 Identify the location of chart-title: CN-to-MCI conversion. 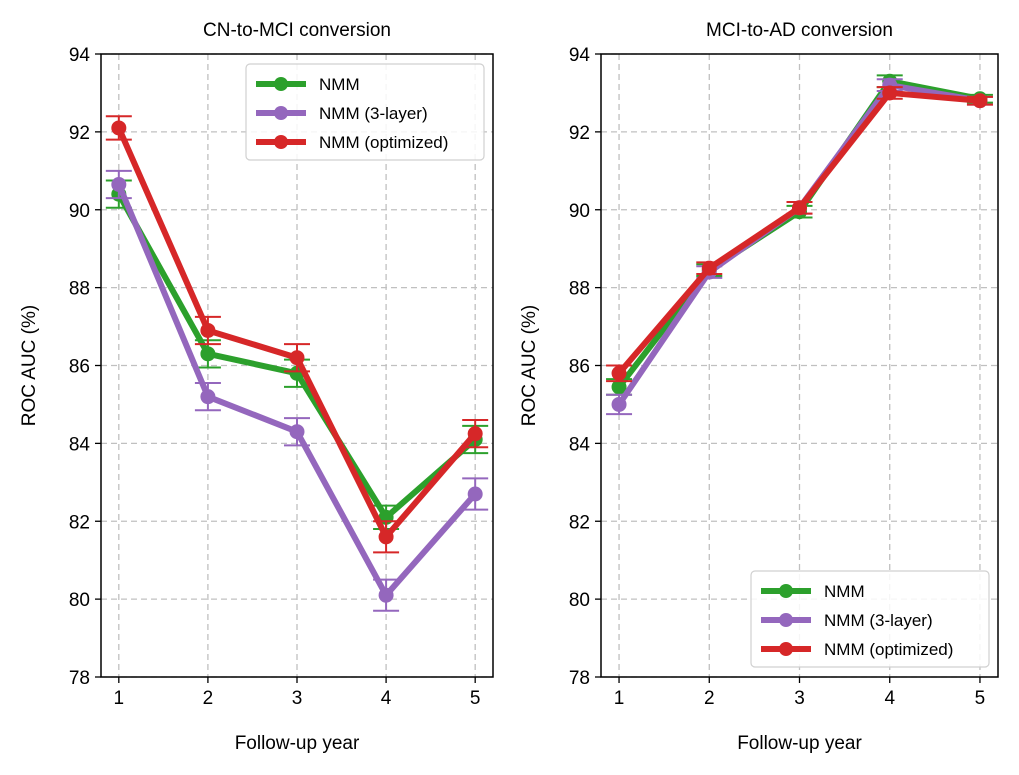
(297, 30).